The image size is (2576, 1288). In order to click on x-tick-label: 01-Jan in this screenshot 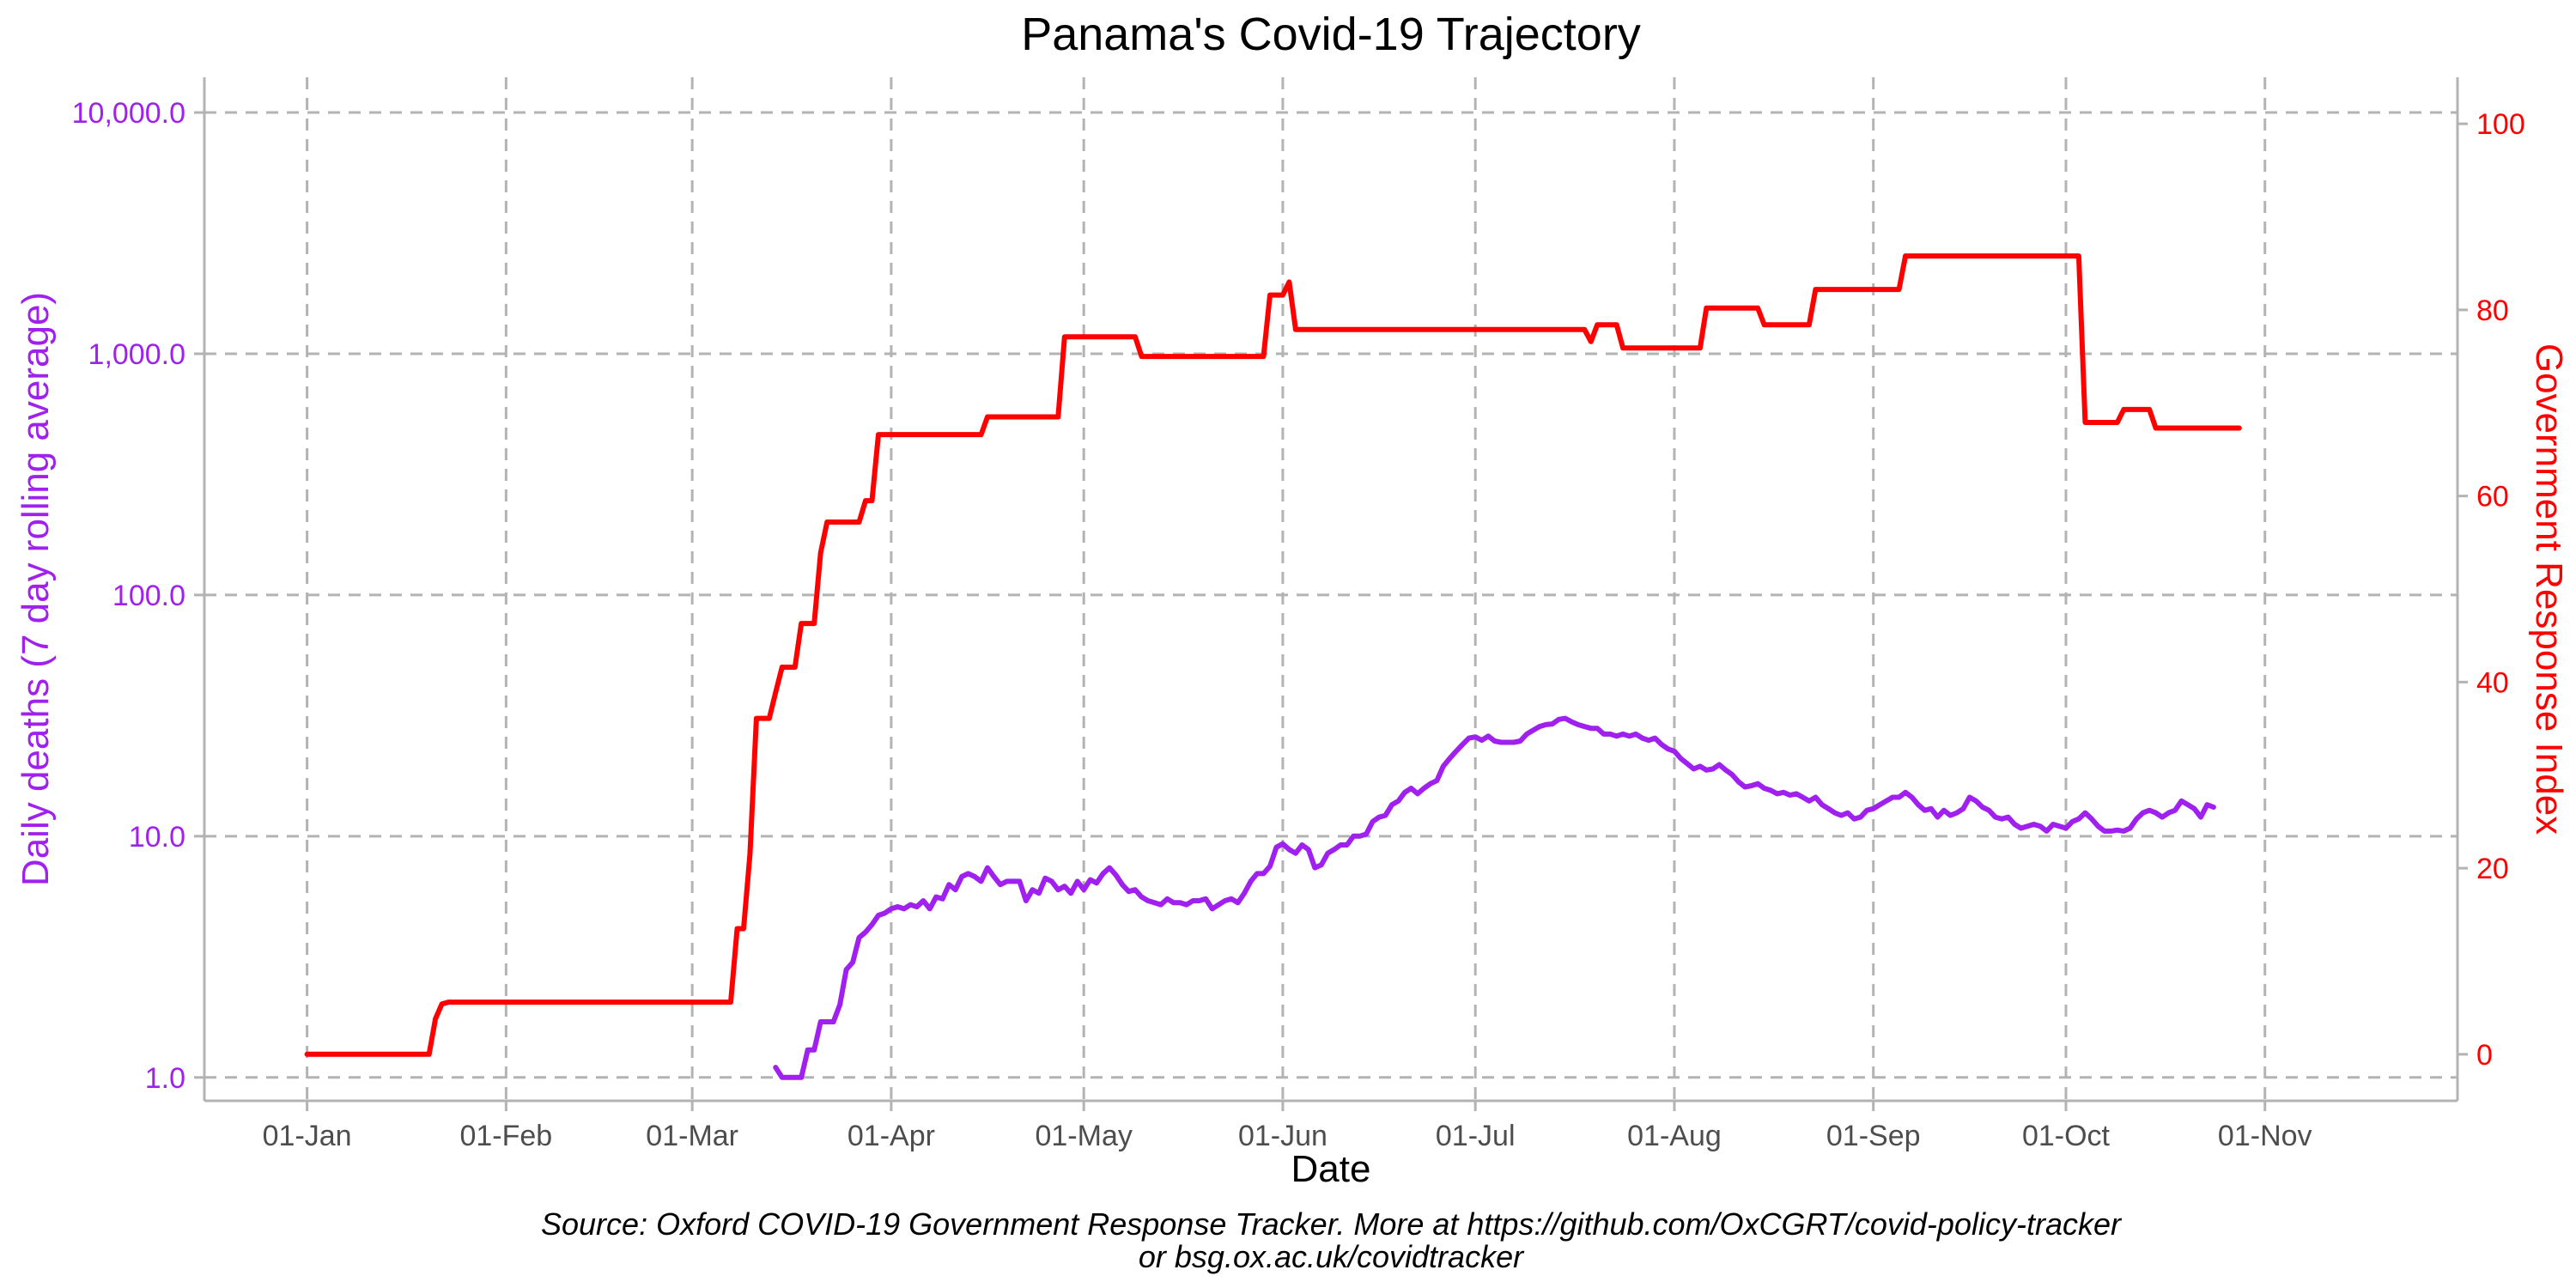, I will do `click(307, 1136)`.